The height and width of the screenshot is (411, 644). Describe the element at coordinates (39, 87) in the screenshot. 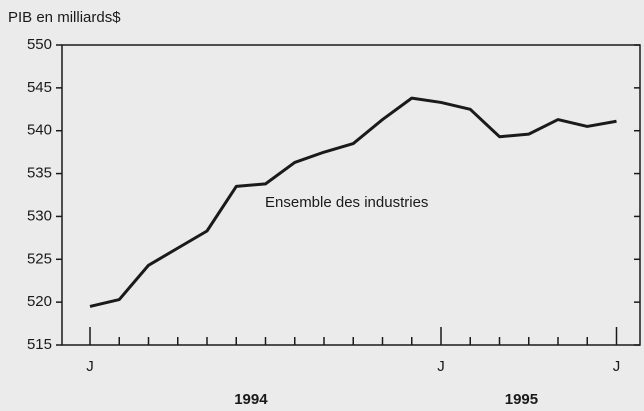

I see `y-tick-label: 545` at that location.